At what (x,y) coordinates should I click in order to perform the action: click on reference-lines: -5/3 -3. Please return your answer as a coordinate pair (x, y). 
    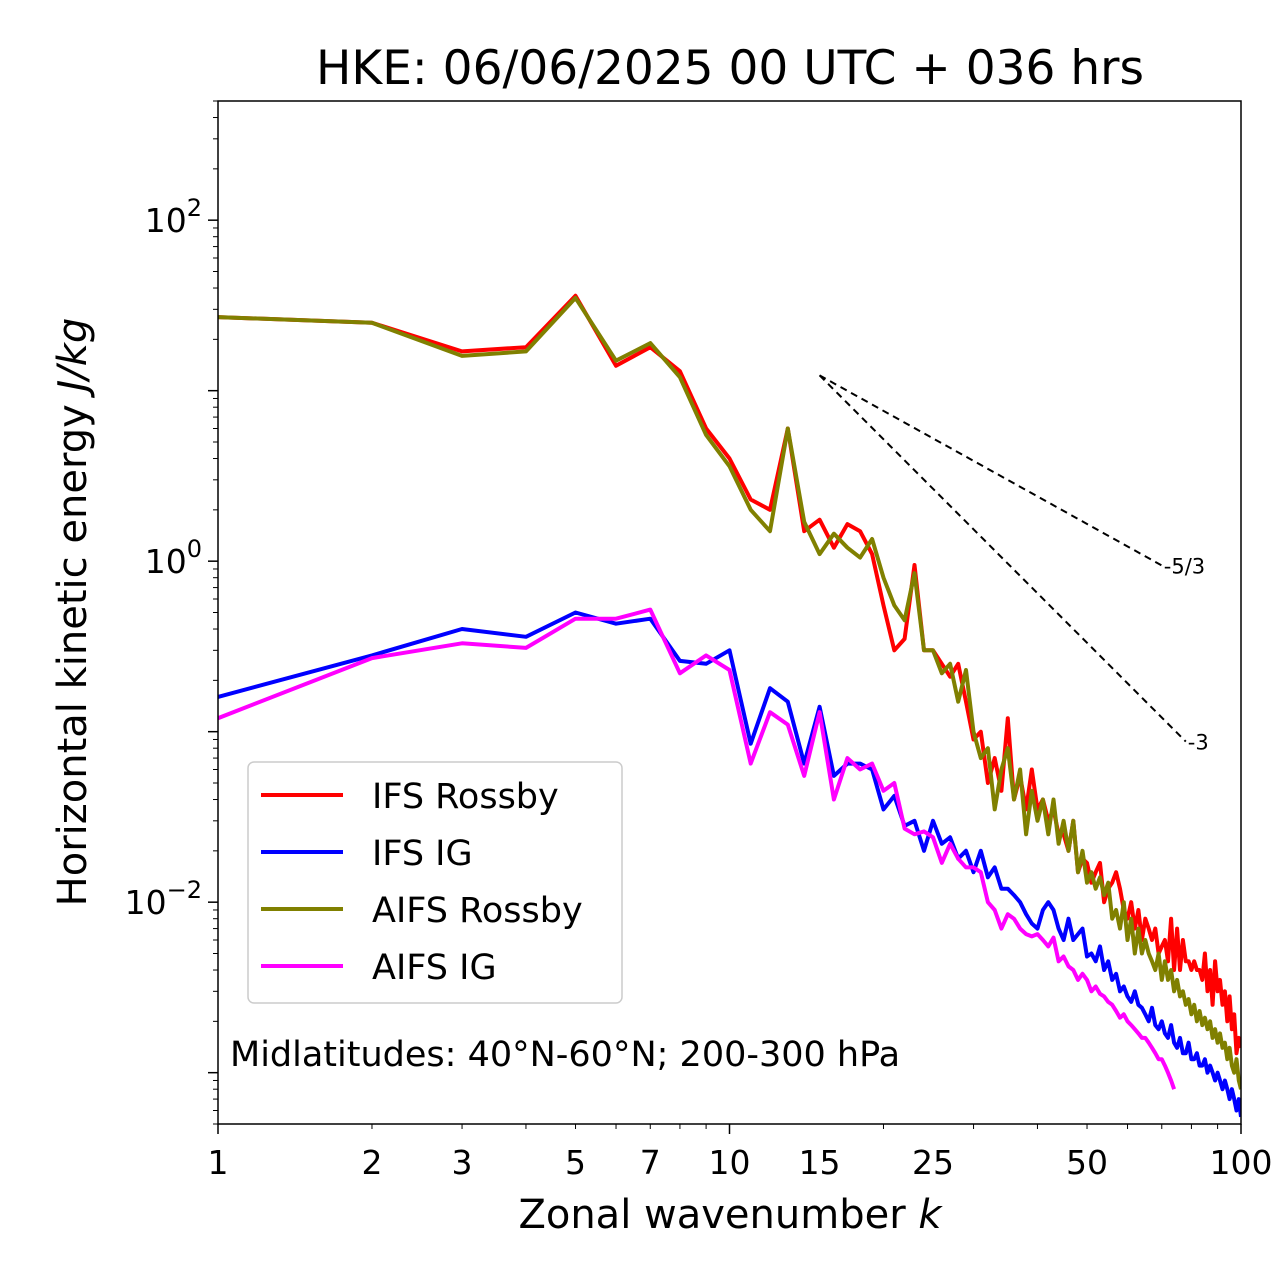
    Looking at the image, I should click on (1013, 564).